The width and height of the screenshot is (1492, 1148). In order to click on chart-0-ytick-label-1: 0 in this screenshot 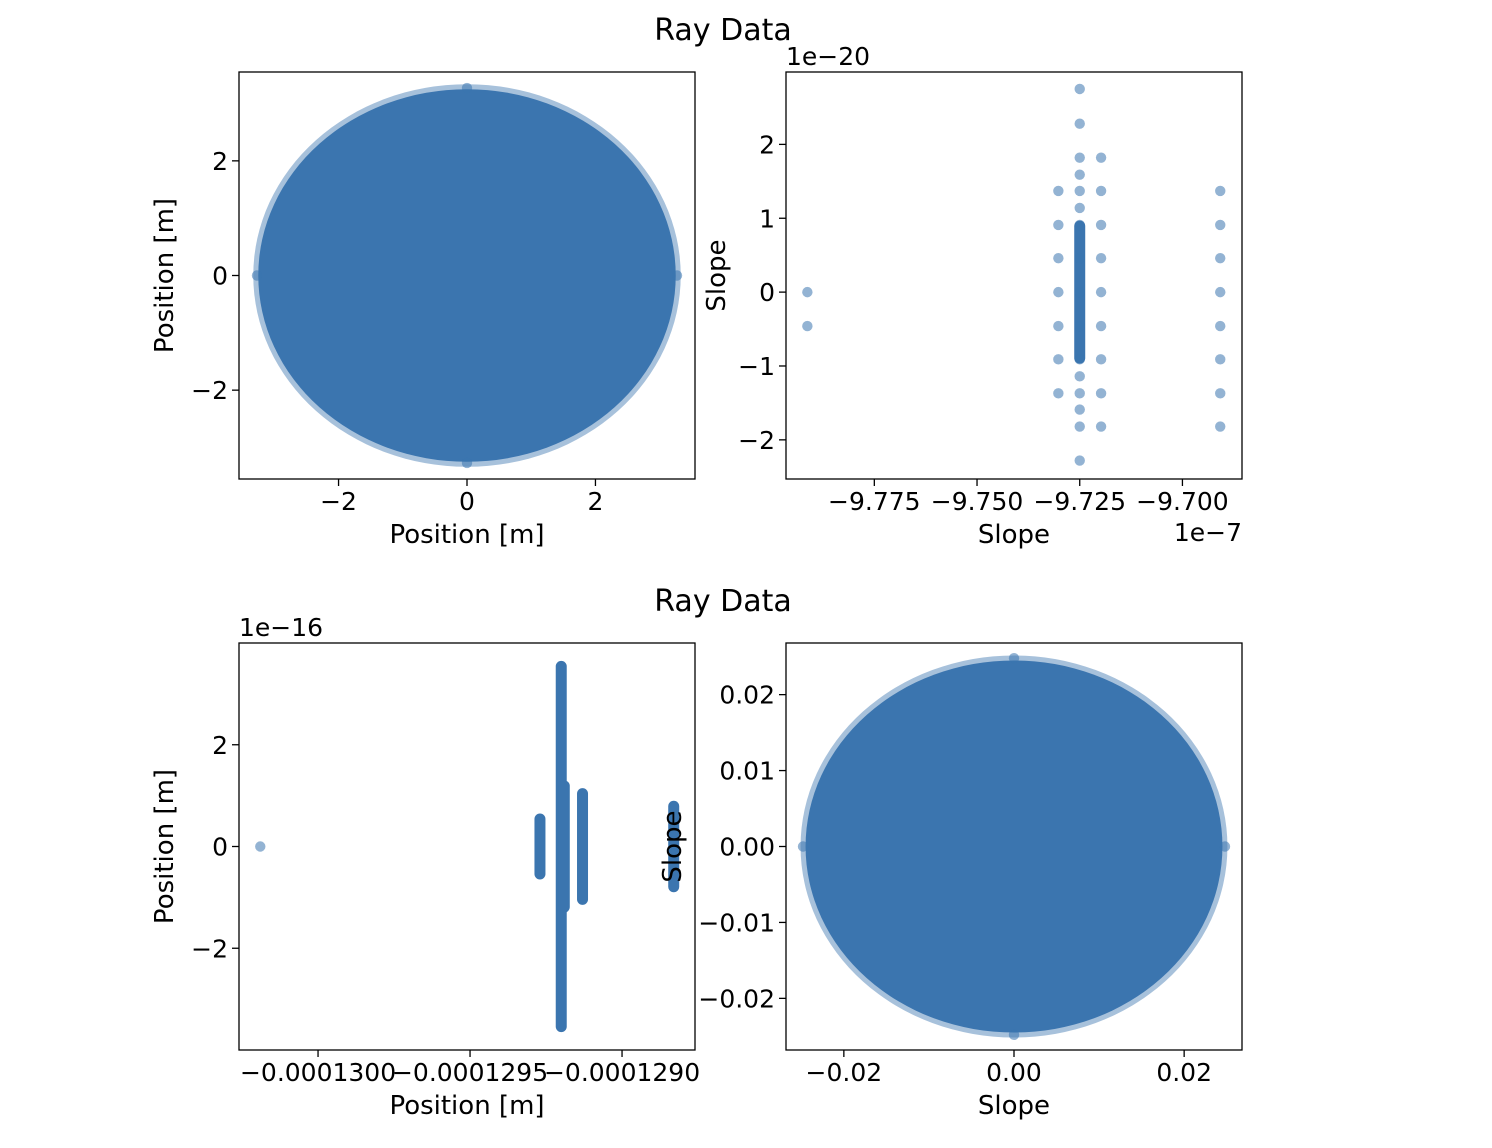, I will do `click(220, 276)`.